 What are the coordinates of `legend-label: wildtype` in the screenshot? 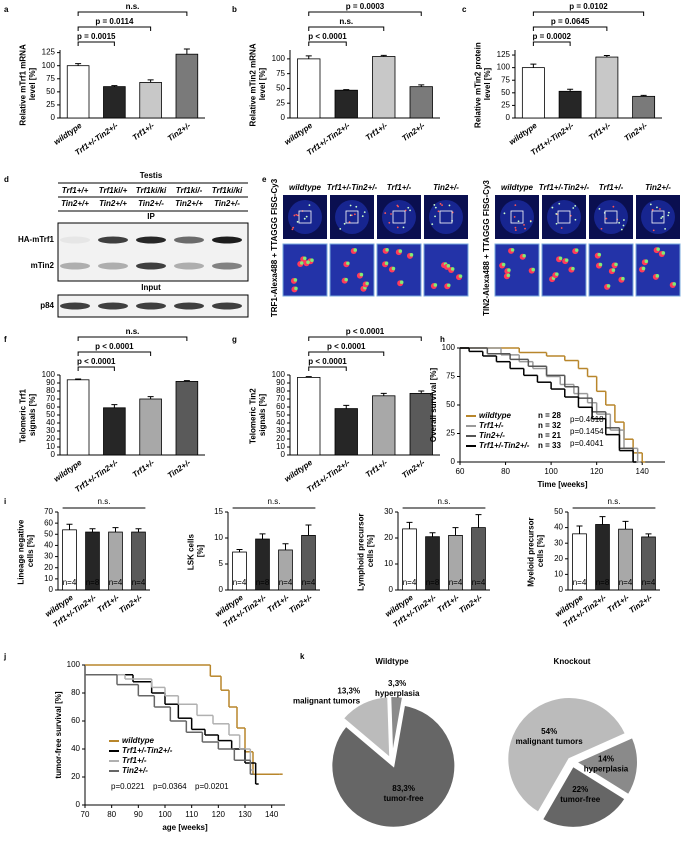 It's located at (138, 740).